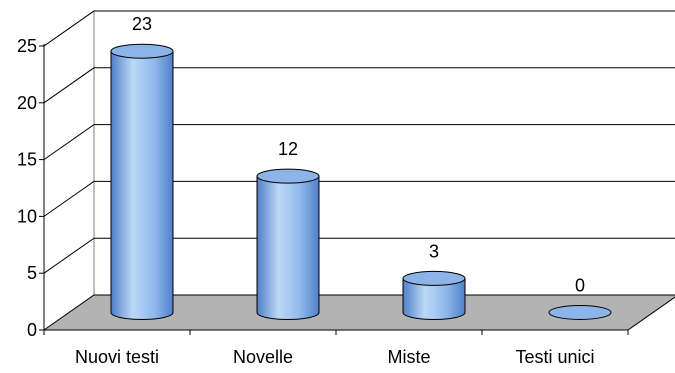  What do you see at coordinates (263, 357) in the screenshot?
I see `x-tick-label: Novelle` at bounding box center [263, 357].